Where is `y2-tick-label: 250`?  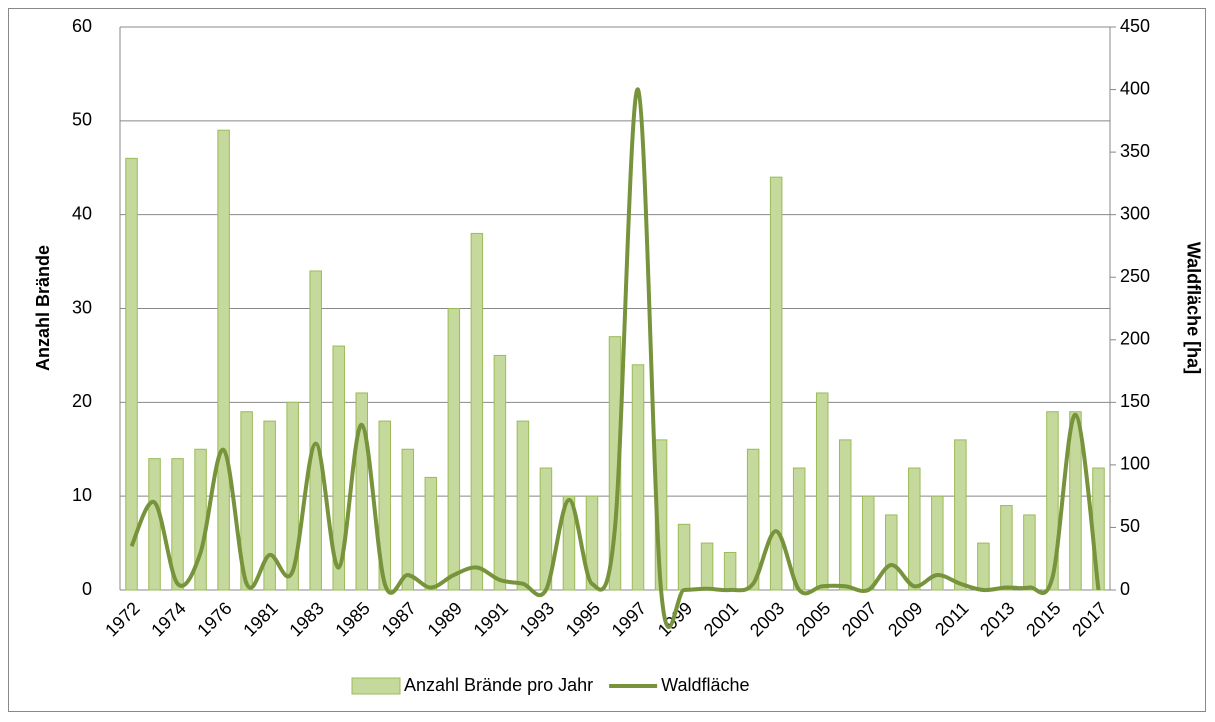 y2-tick-label: 250 is located at coordinates (1135, 276).